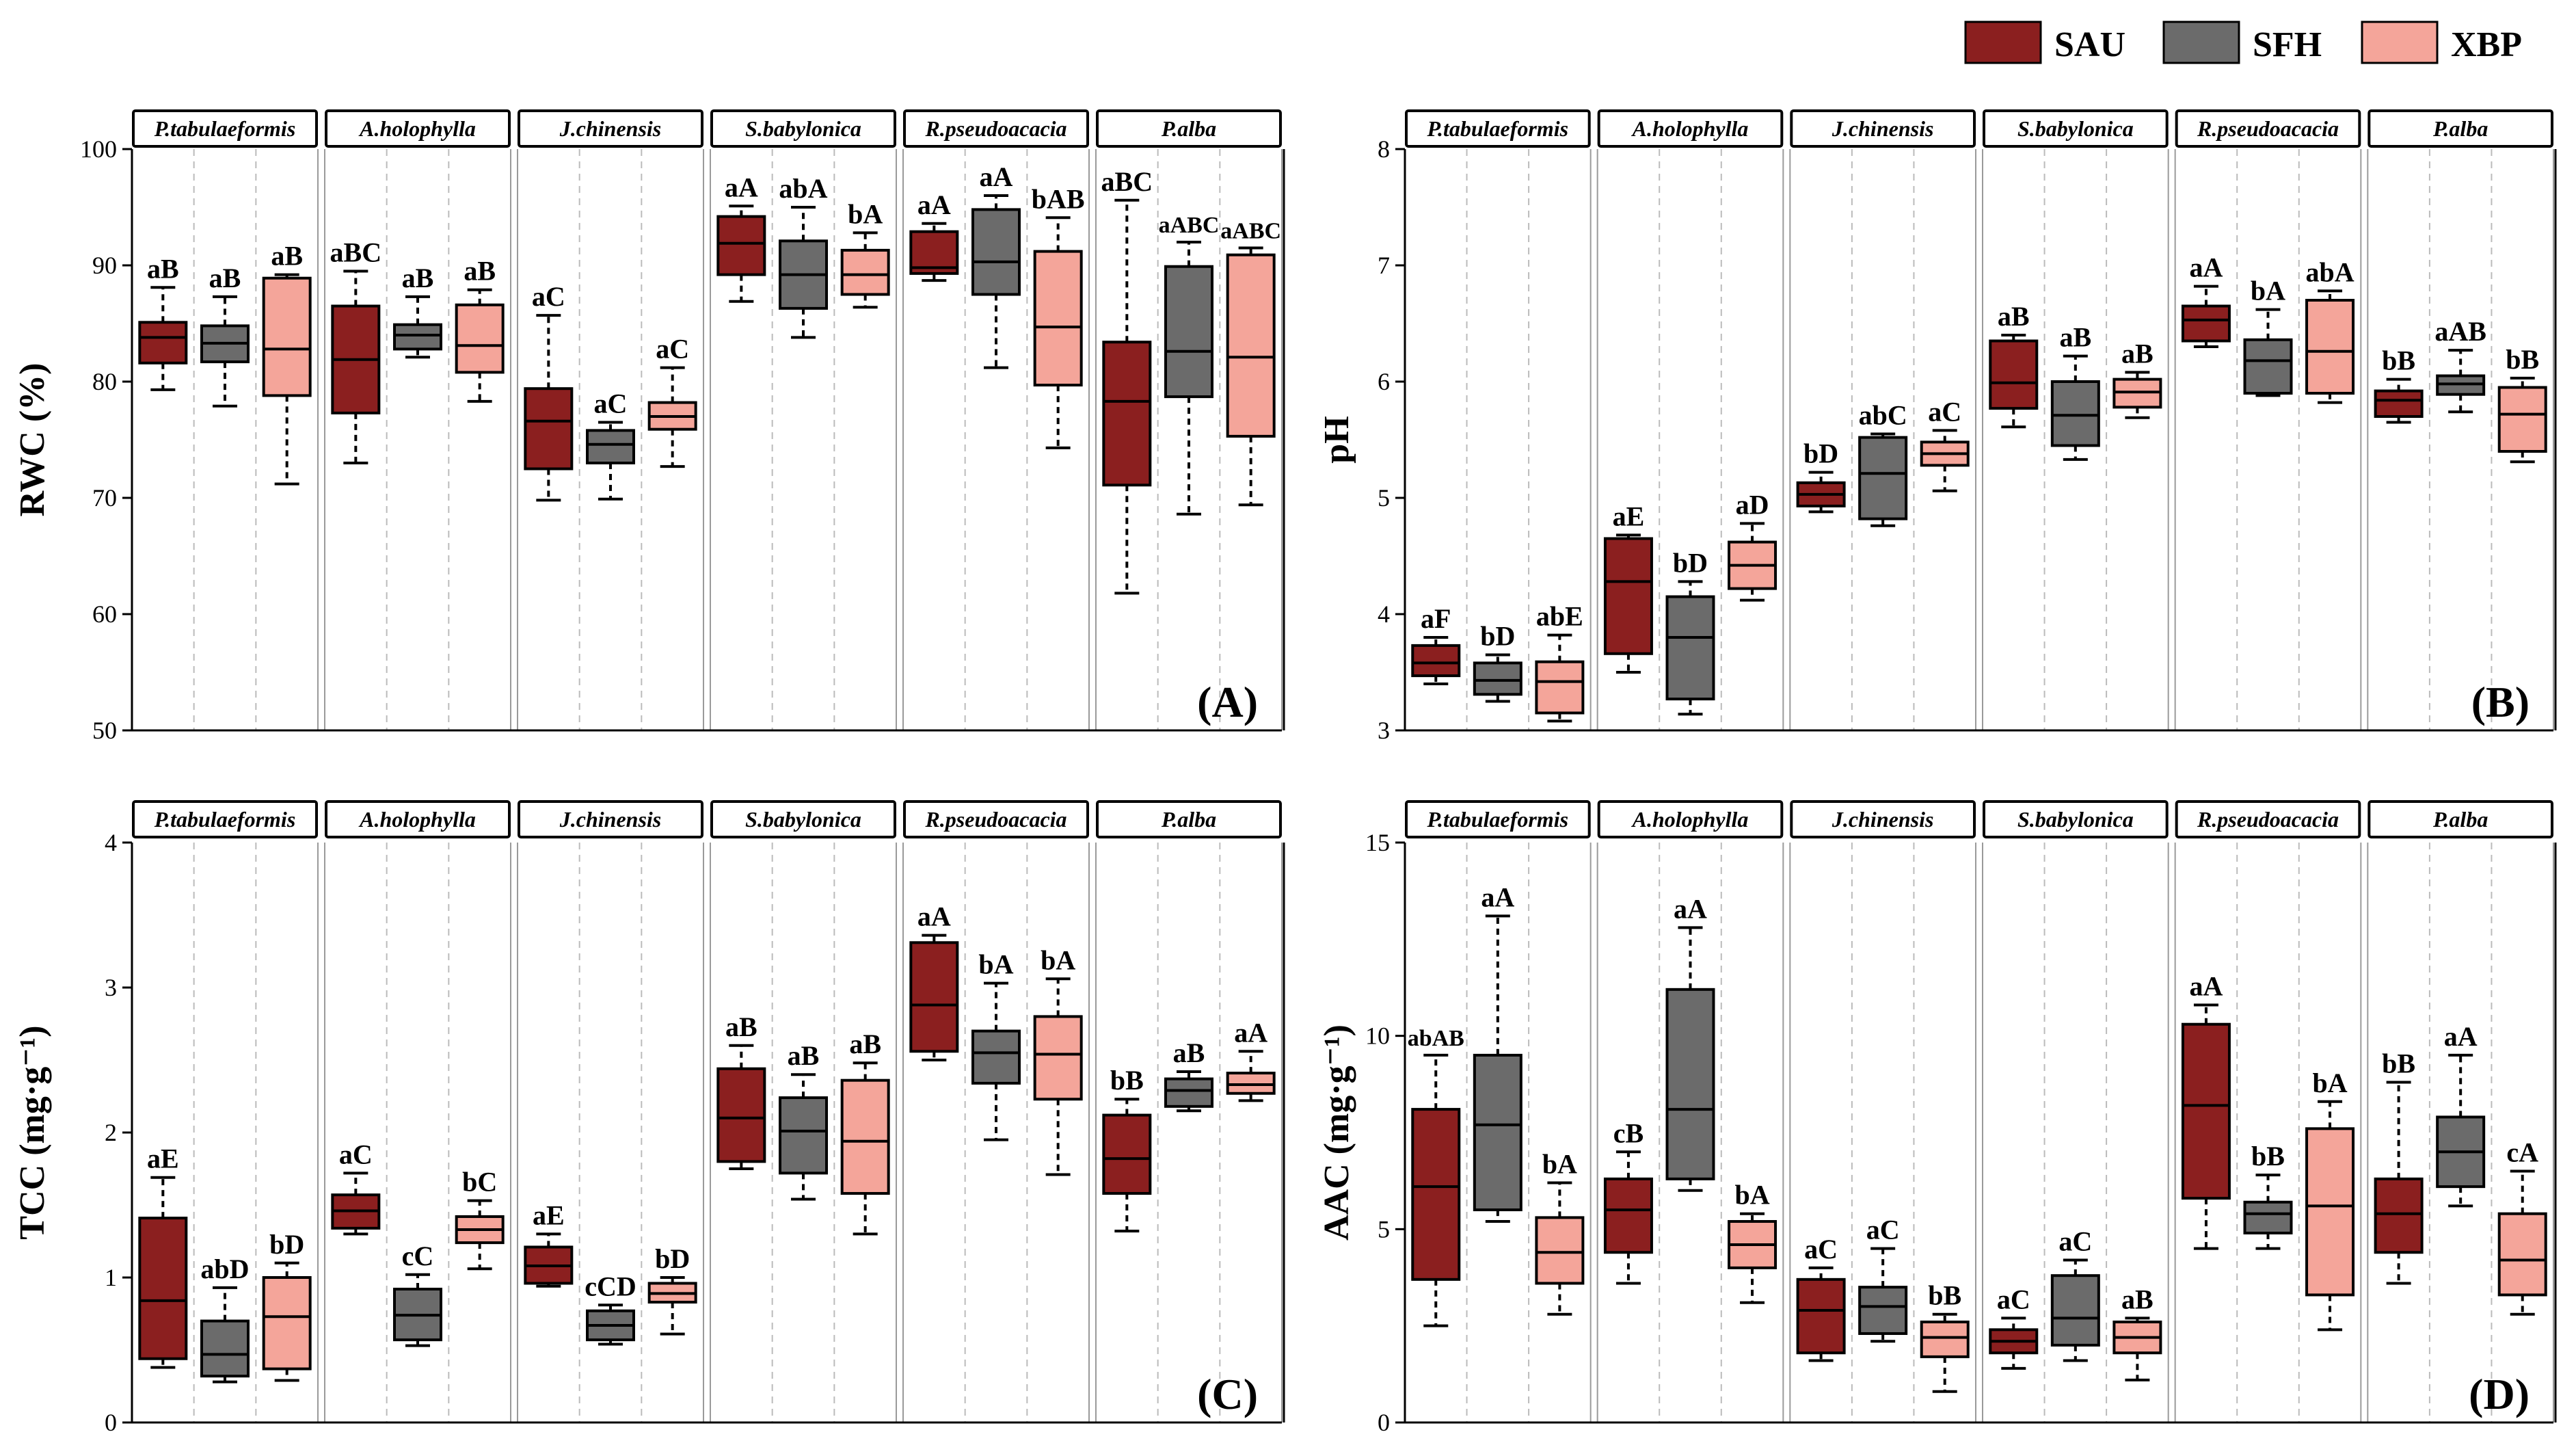 The width and height of the screenshot is (2576, 1443). I want to click on legend-label-xbp: XBP, so click(2486, 44).